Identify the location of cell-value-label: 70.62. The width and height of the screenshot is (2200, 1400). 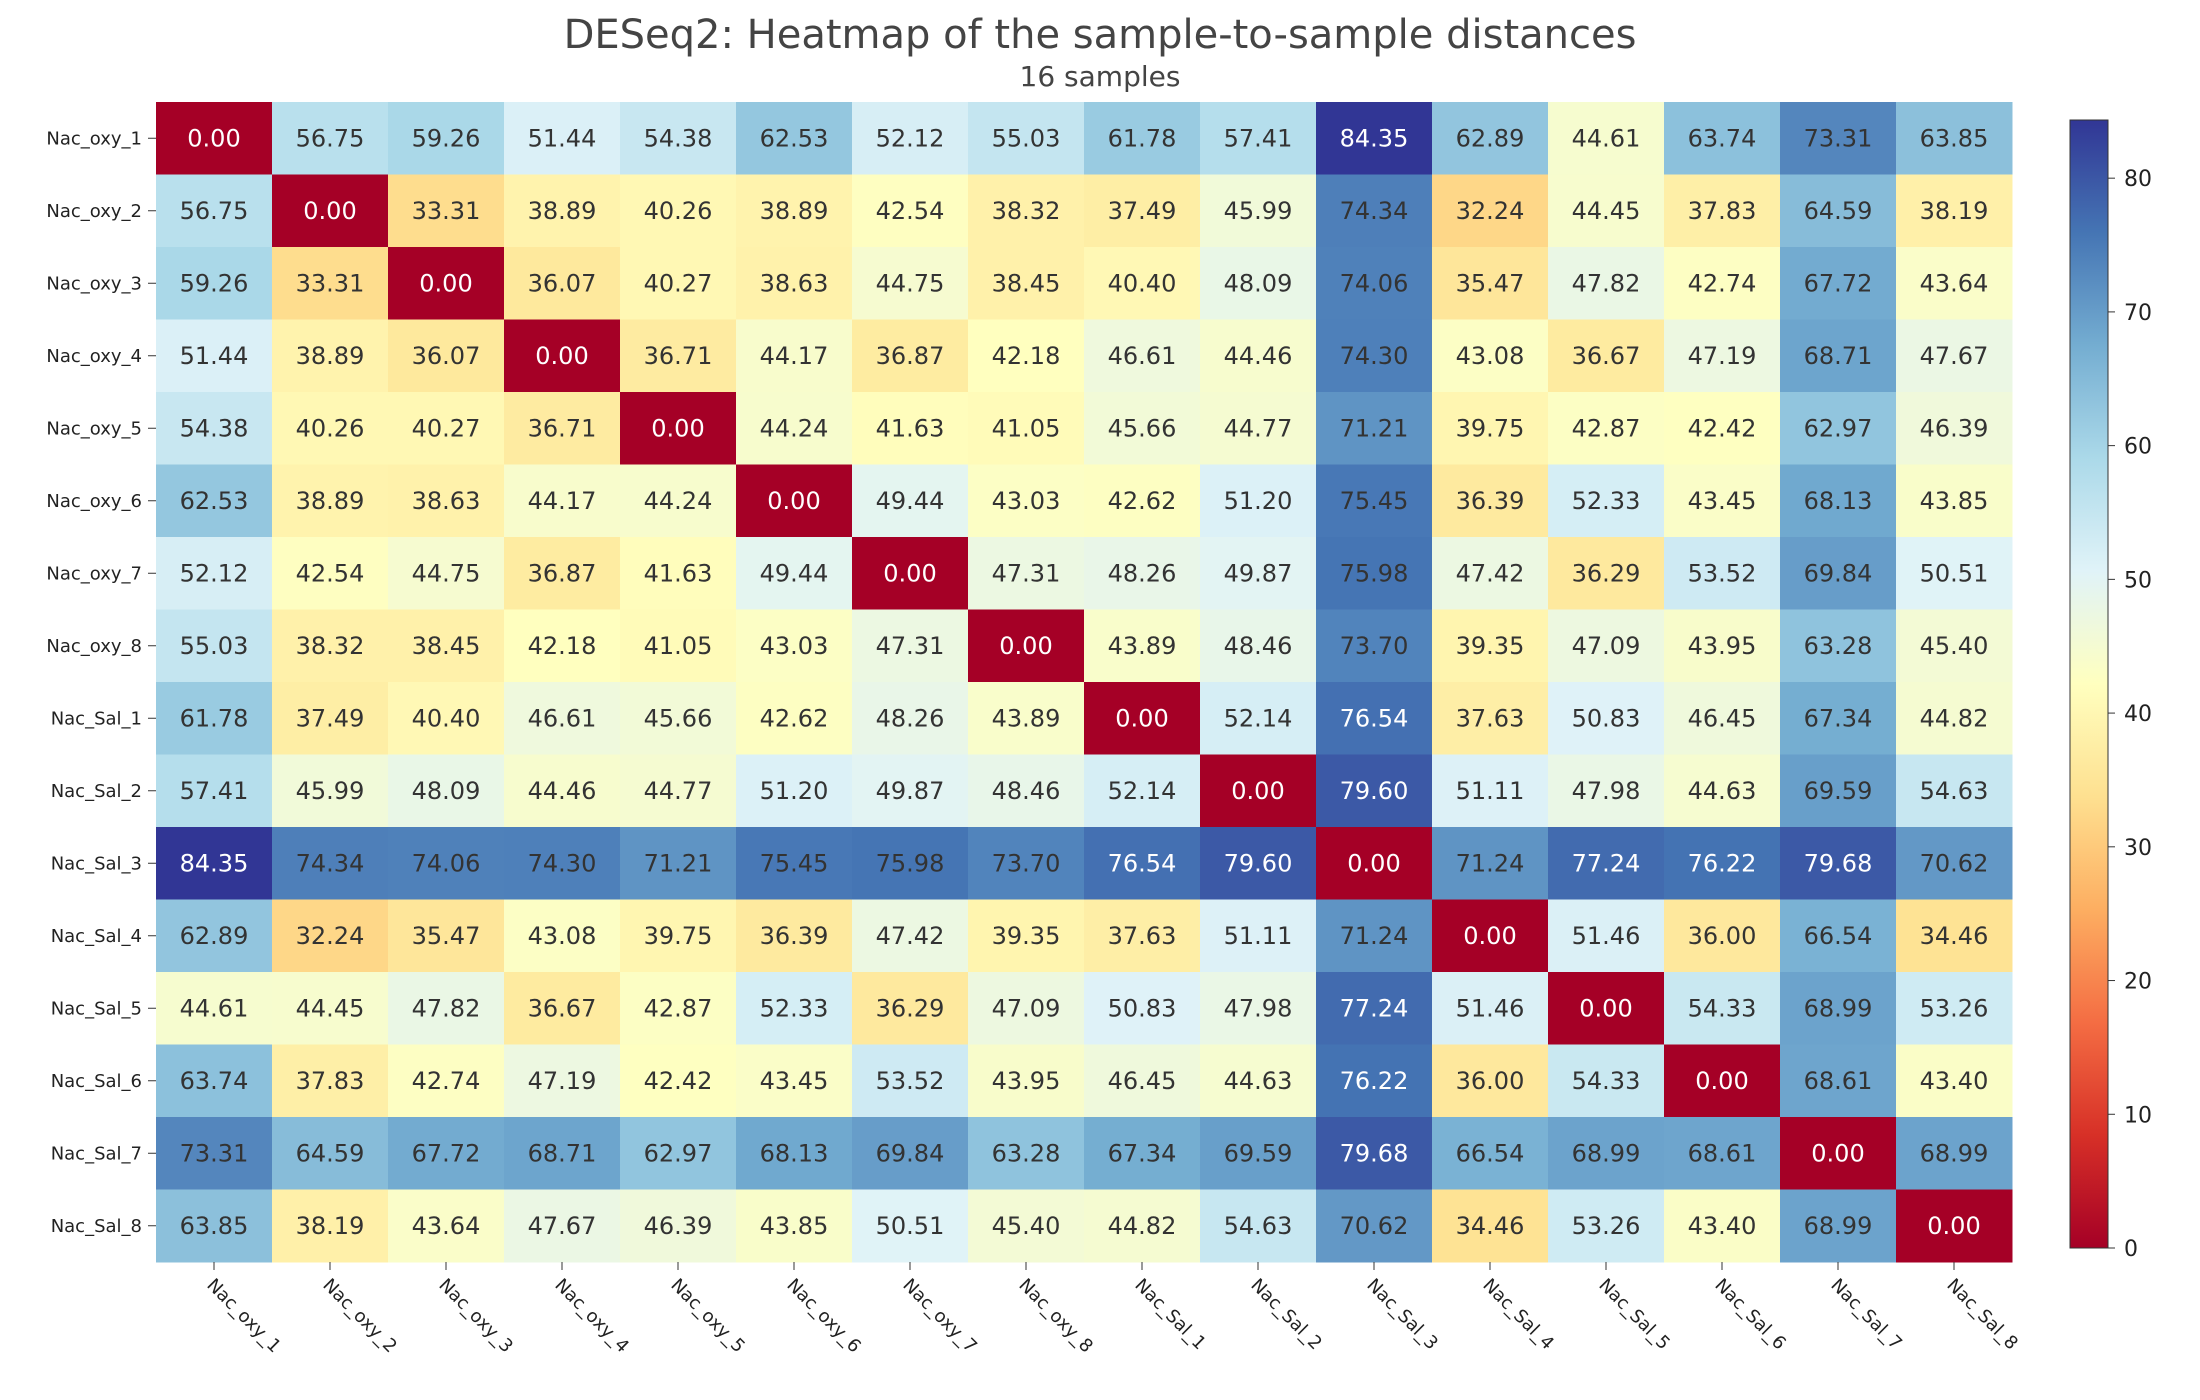
(1374, 1226).